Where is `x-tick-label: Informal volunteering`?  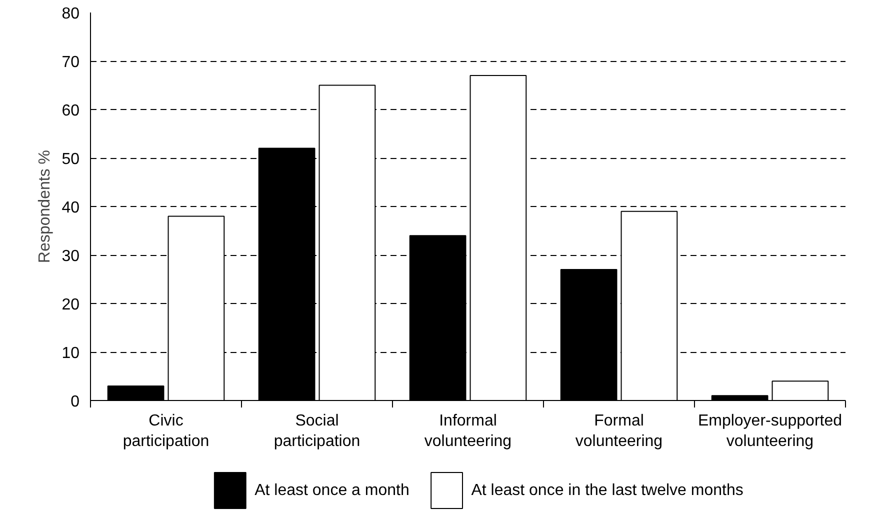
x-tick-label: Informal volunteering is located at coordinates (468, 431).